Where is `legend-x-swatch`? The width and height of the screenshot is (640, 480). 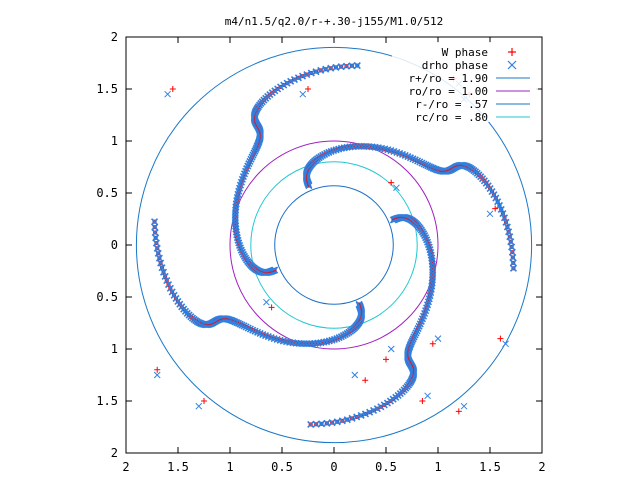
legend-x-swatch is located at coordinates (512, 65).